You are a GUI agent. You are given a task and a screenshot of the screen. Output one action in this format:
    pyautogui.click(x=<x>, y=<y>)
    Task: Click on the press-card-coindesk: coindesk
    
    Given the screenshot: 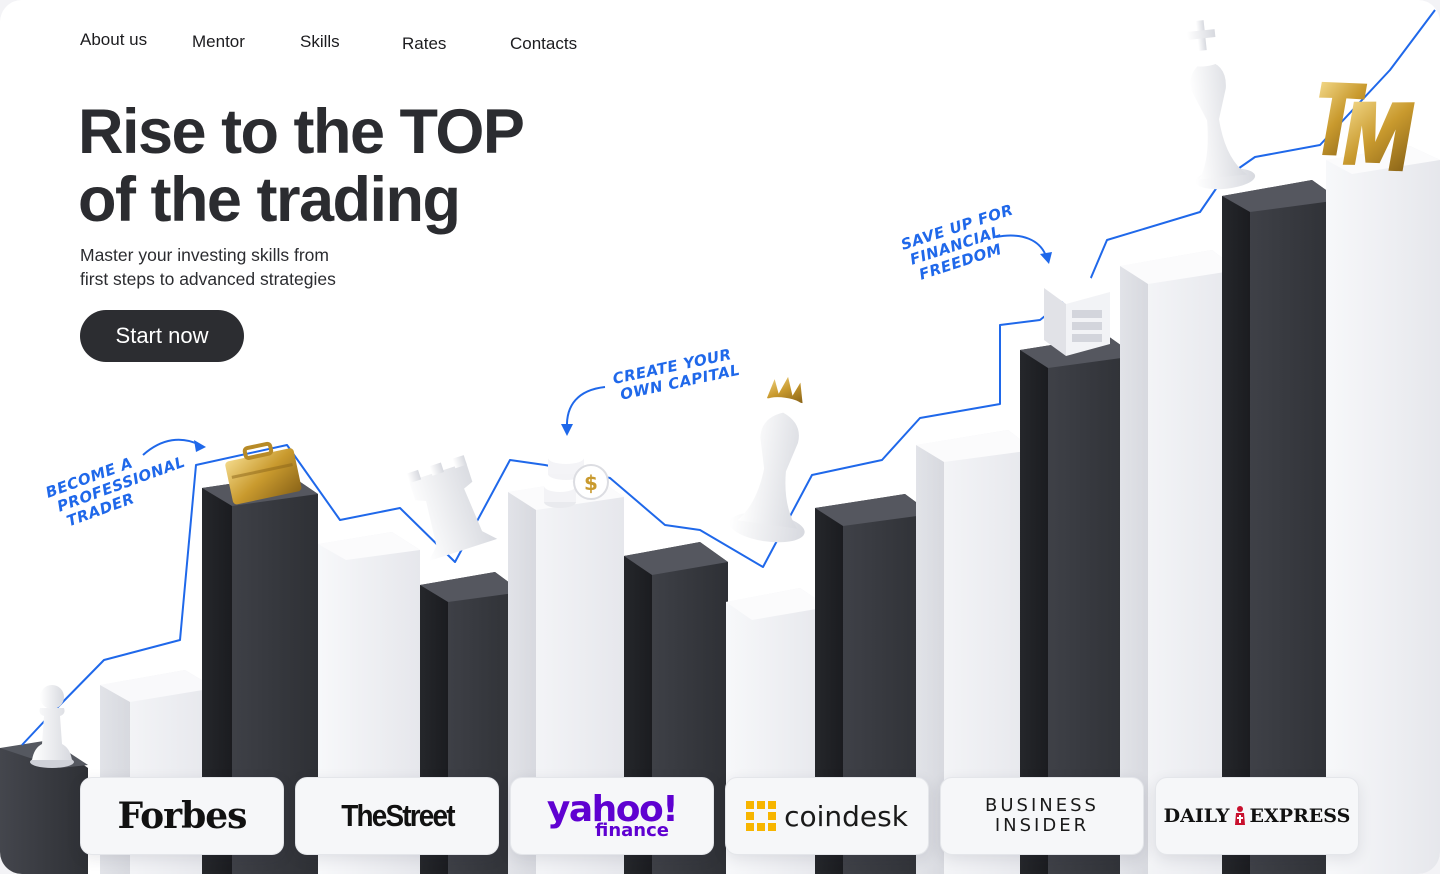 What is the action you would take?
    pyautogui.click(x=827, y=816)
    